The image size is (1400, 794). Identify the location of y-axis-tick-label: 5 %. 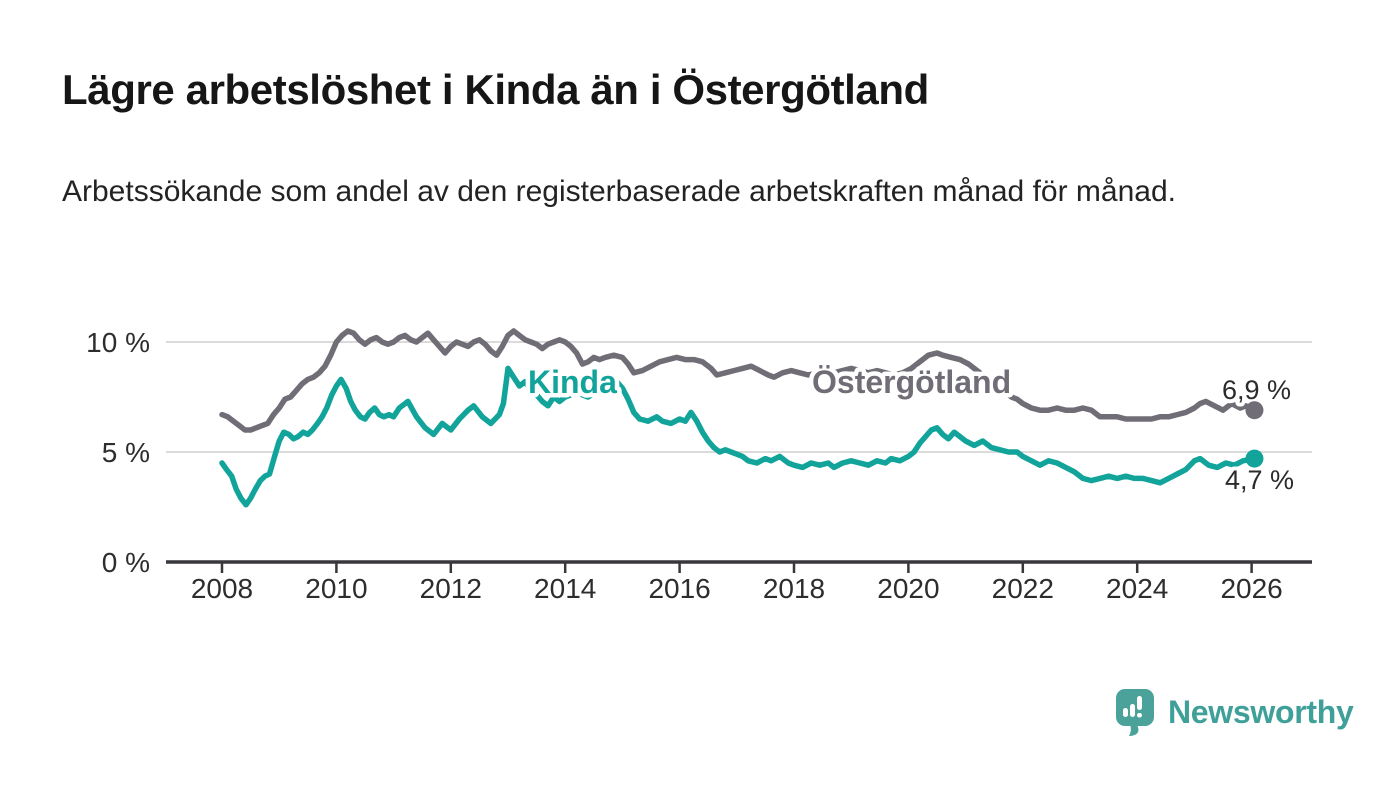
(126, 452).